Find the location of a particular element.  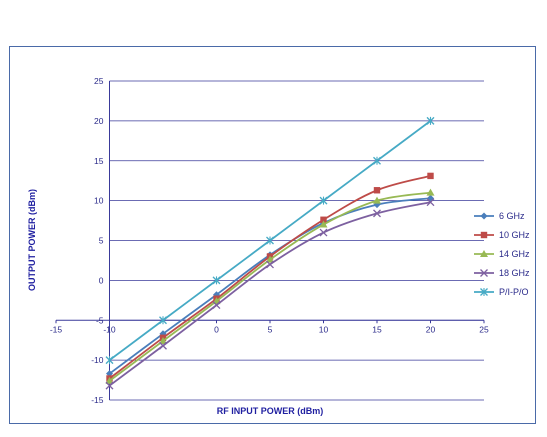

legend-label: P/I-P/O is located at coordinates (514, 292).